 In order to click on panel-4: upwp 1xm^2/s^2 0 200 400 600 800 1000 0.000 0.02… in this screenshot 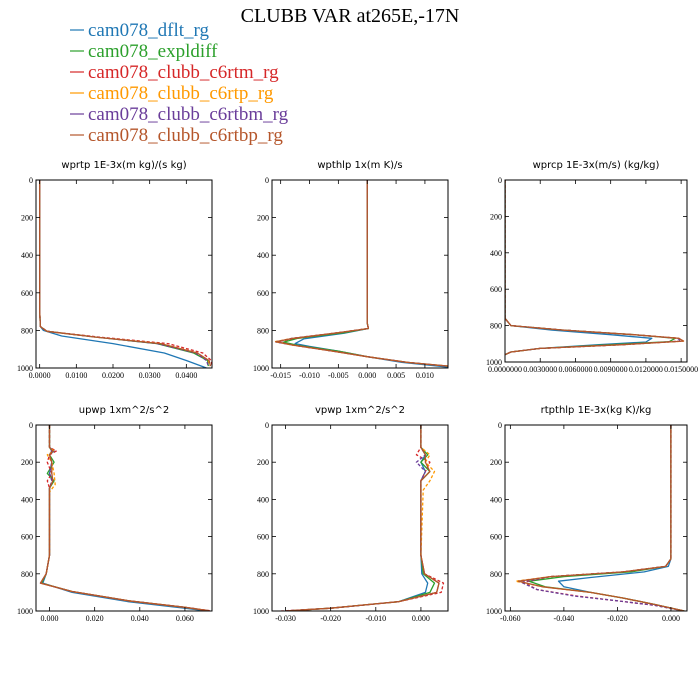, I will do `click(115, 514)`.